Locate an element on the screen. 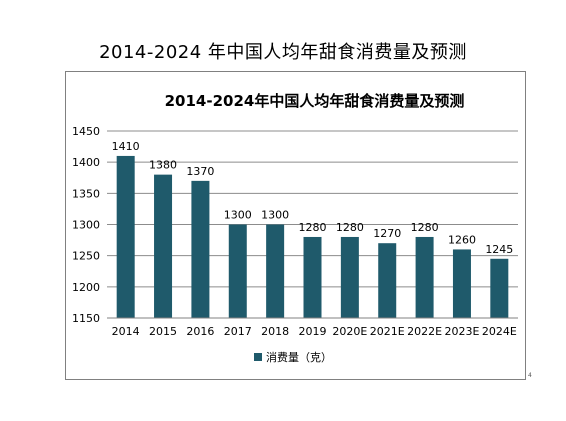  y-tick-label: 1150 is located at coordinates (86, 318).